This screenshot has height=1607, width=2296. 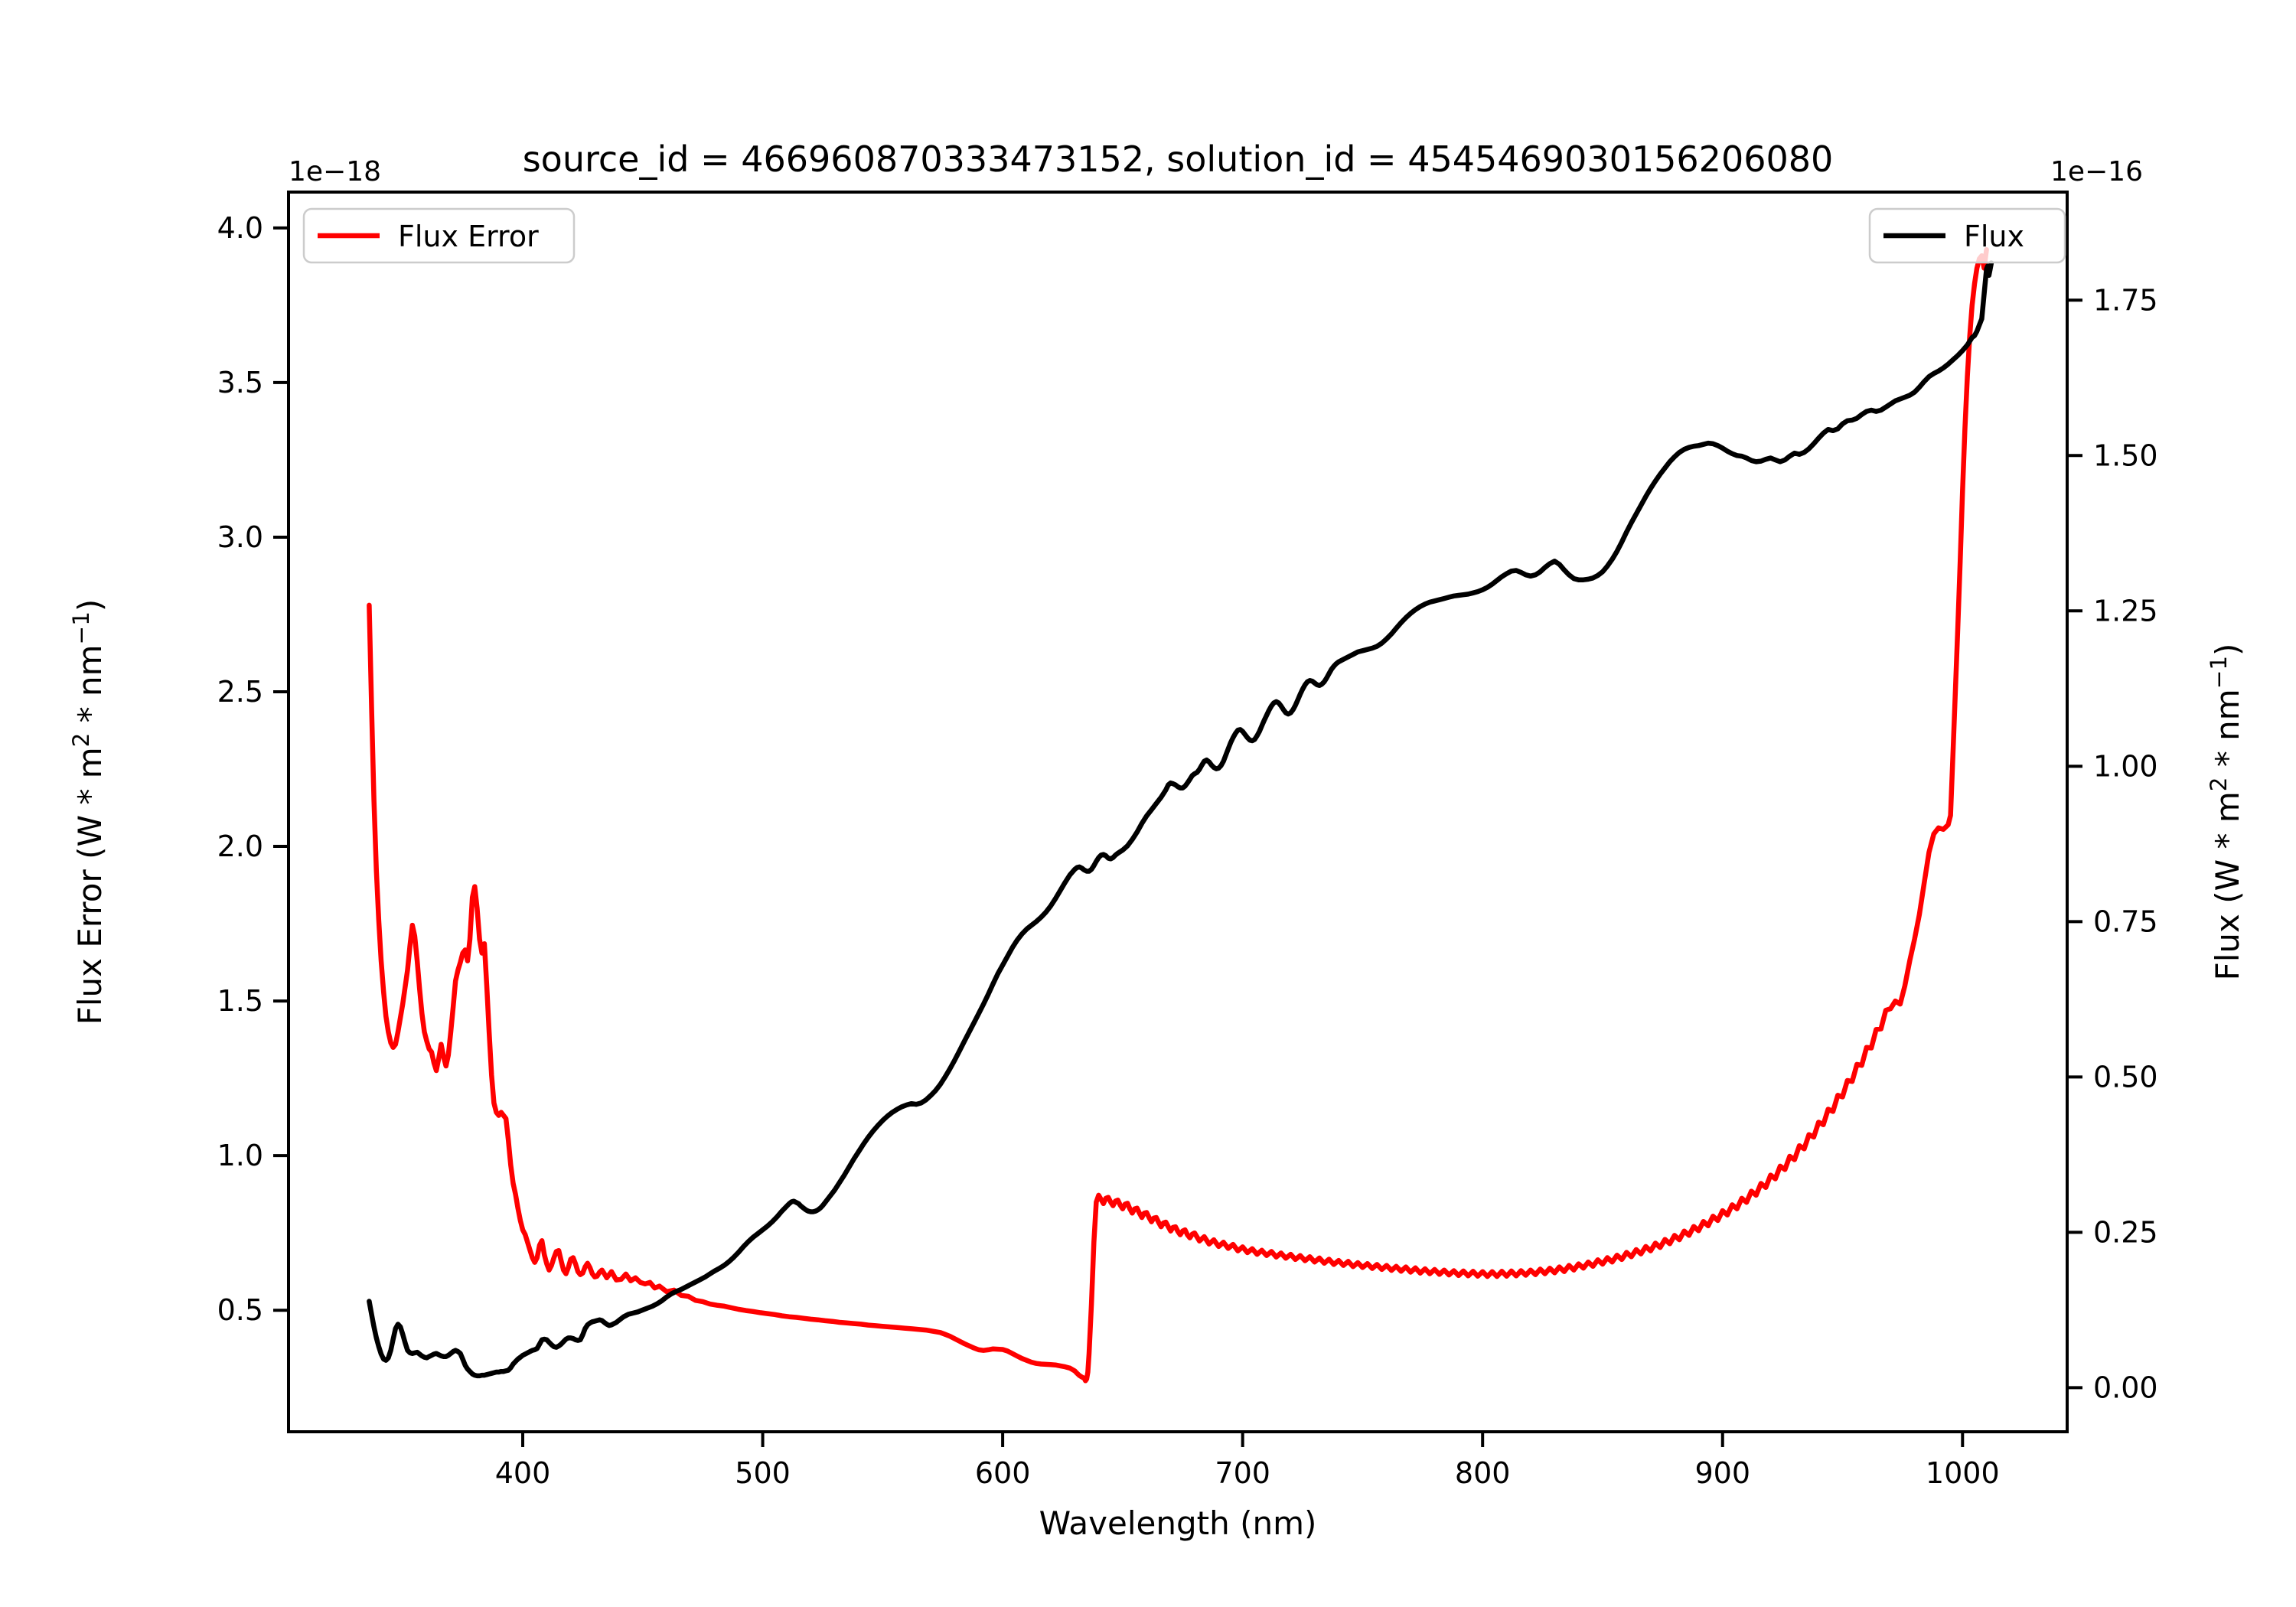 What do you see at coordinates (240, 1155) in the screenshot?
I see `y-left-tick-label: 1.0` at bounding box center [240, 1155].